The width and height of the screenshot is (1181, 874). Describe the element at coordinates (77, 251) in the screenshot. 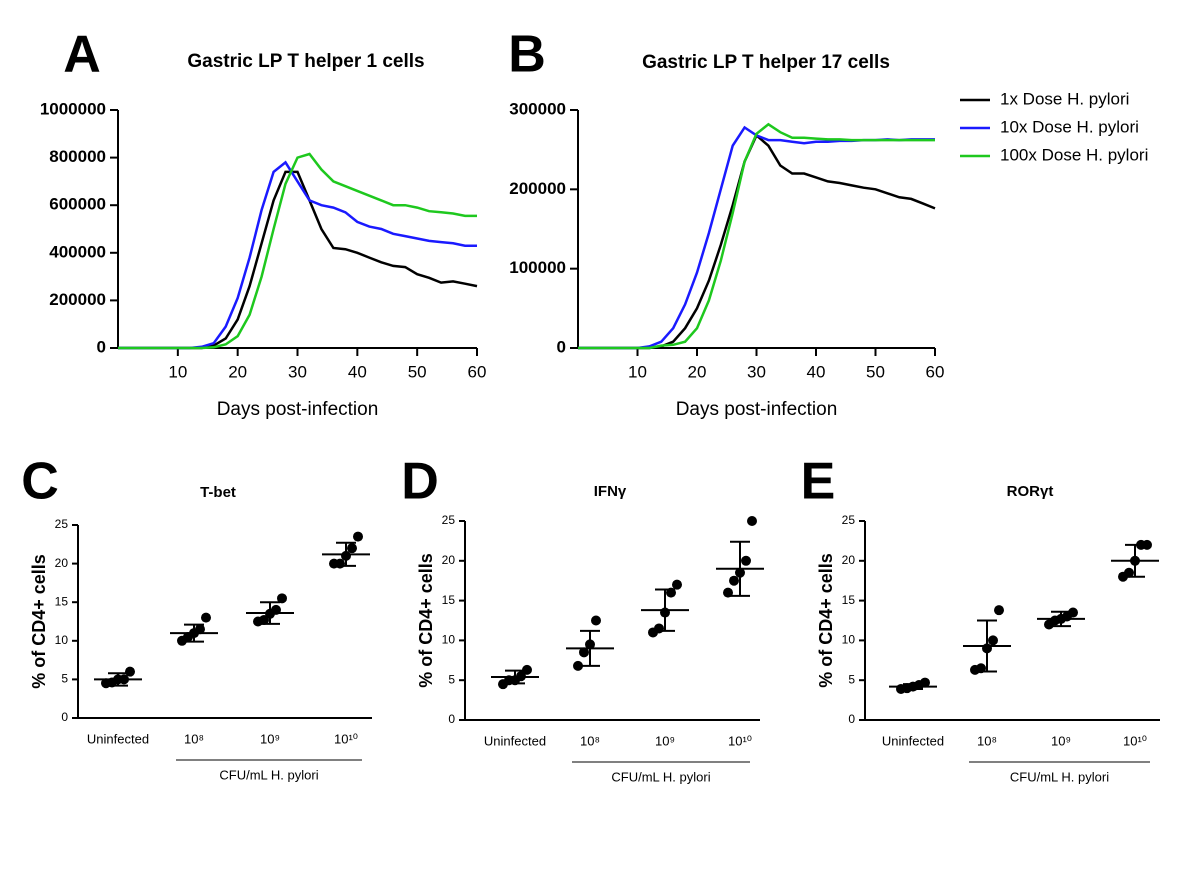

I see `y-tick-label: 400000` at that location.